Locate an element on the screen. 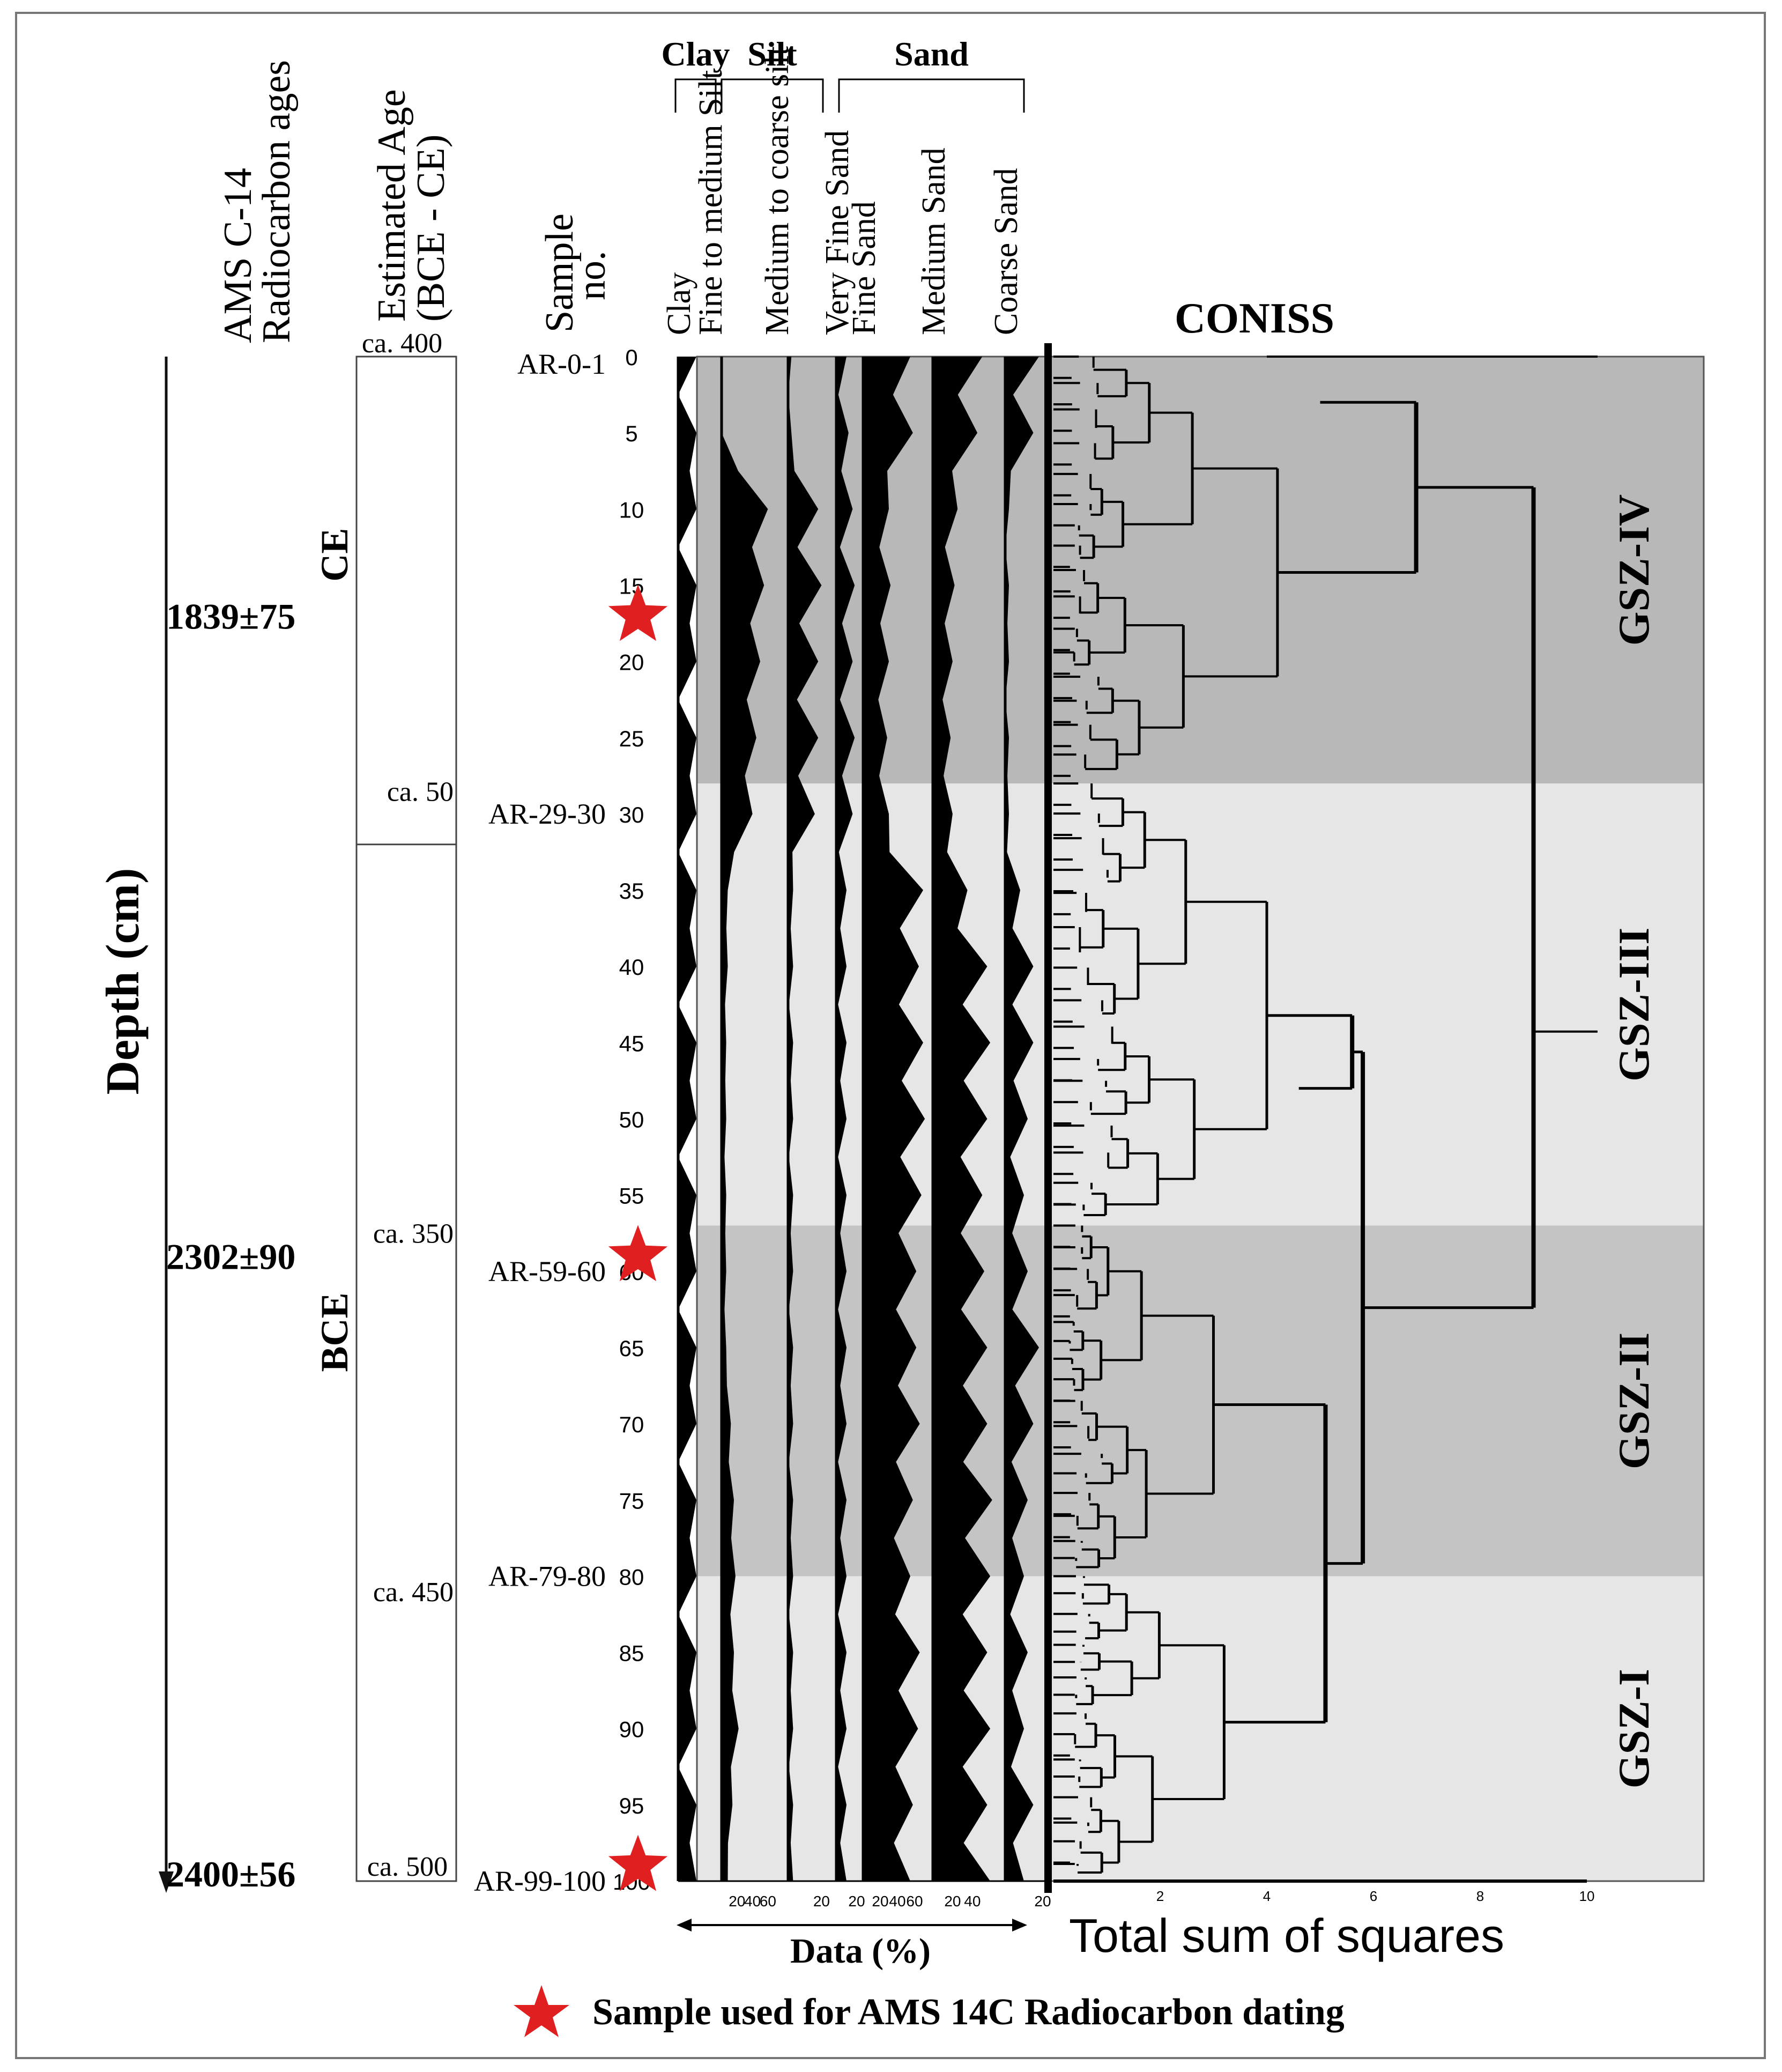  depth-tick-label: 90 is located at coordinates (631, 1730).